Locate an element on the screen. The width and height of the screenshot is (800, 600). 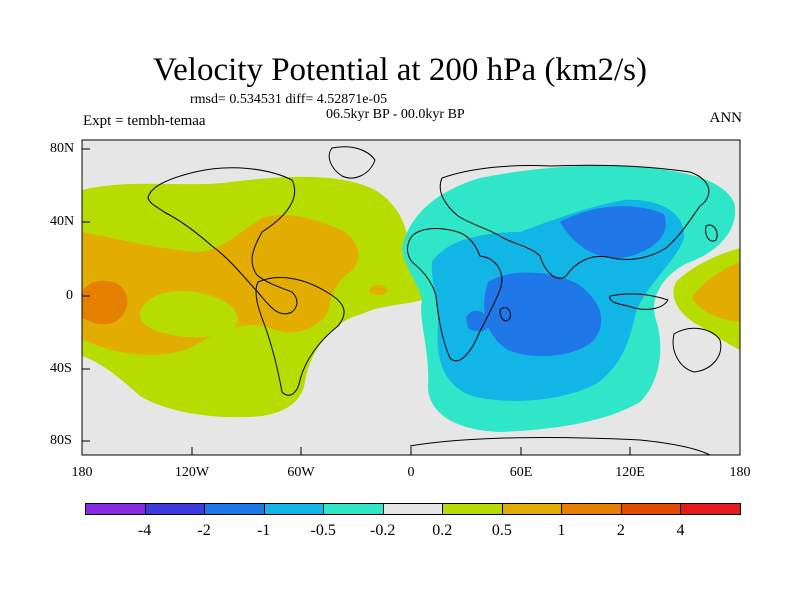
x-tick-180e: 180 is located at coordinates (740, 472).